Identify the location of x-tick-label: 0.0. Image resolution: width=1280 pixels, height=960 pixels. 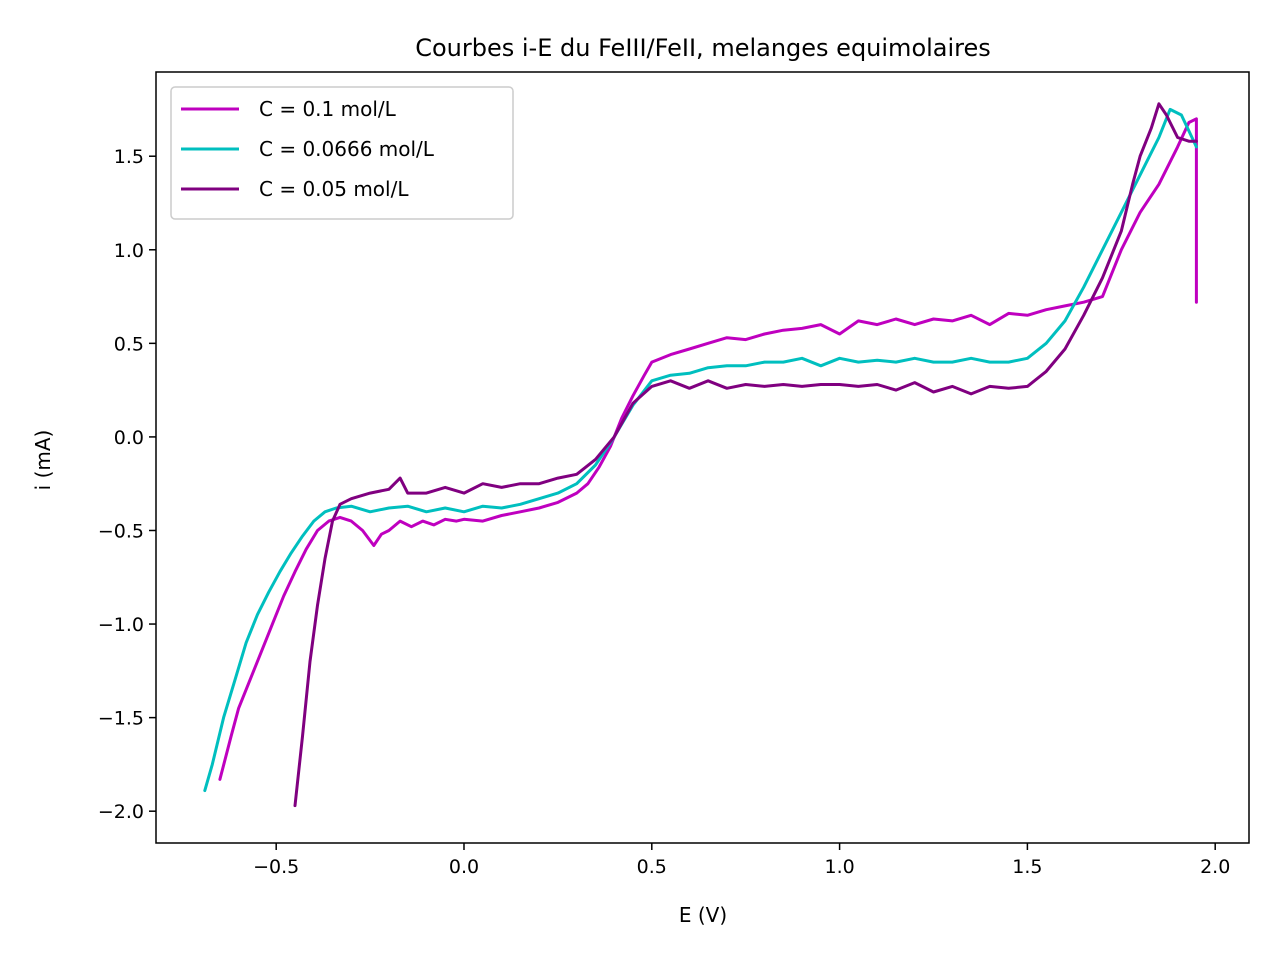
(464, 867).